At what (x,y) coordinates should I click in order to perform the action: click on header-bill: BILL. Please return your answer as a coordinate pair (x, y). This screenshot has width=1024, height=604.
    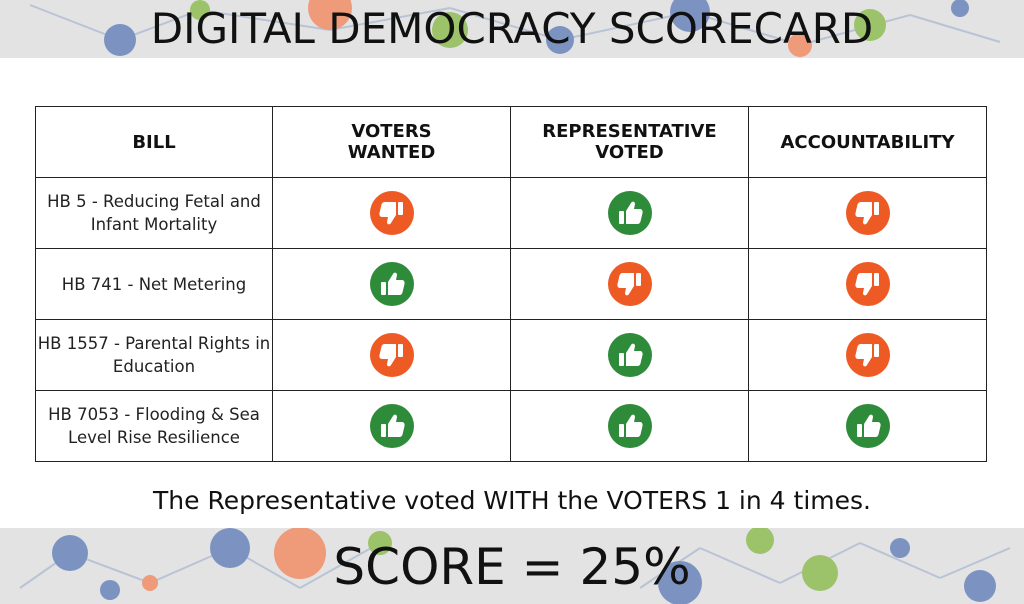
    Looking at the image, I should click on (154, 142).